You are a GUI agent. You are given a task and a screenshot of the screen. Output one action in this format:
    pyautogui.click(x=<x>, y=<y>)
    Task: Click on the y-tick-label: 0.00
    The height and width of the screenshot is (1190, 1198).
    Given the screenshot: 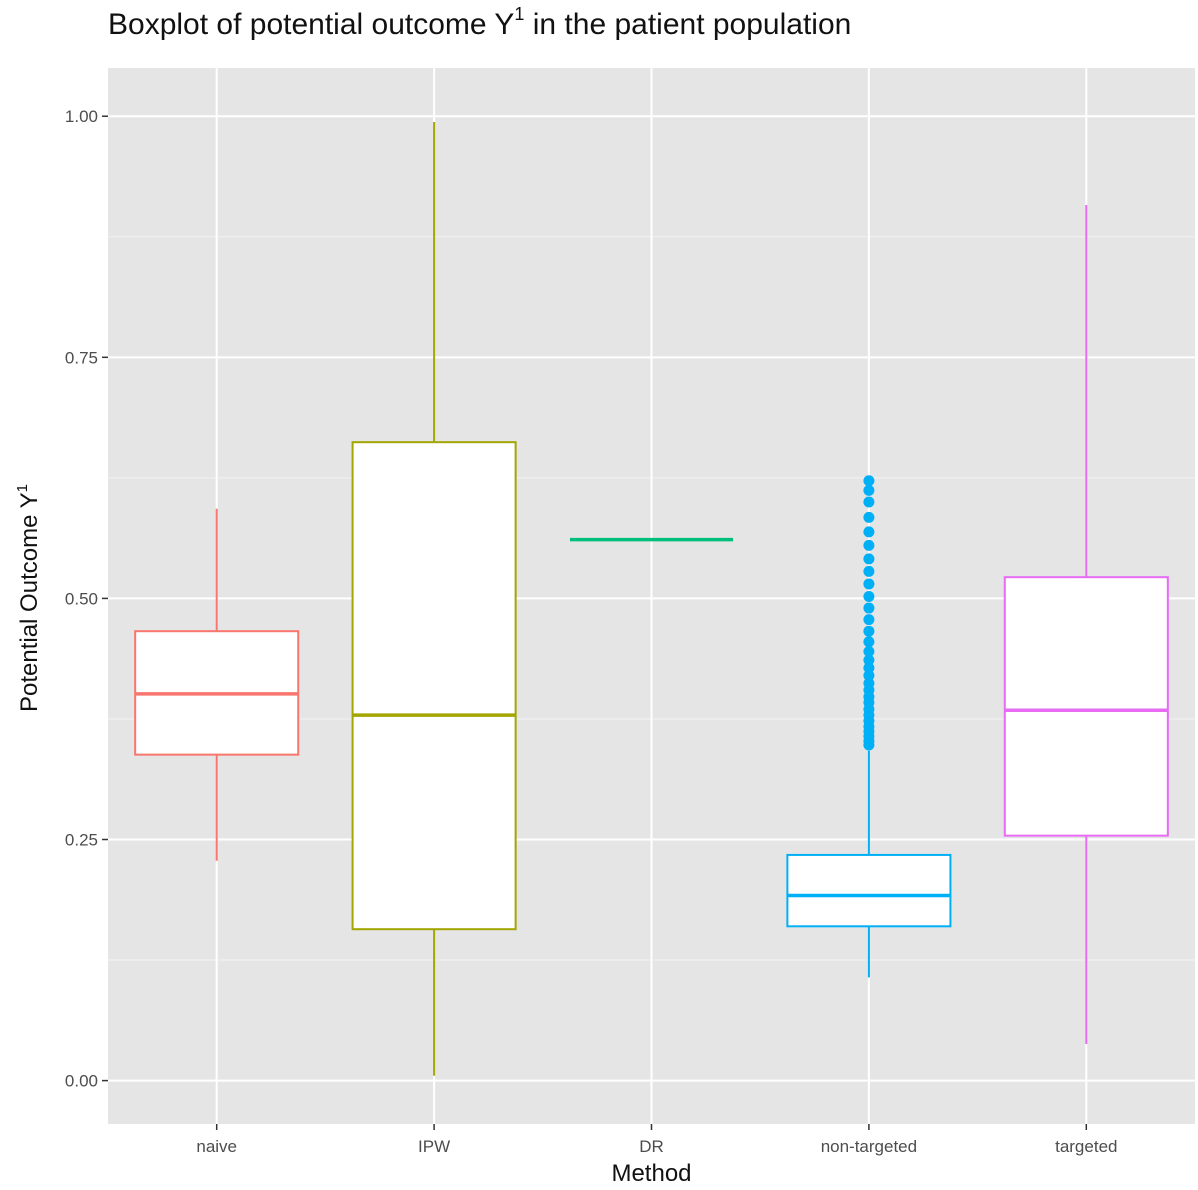 What is the action you would take?
    pyautogui.click(x=81, y=1081)
    